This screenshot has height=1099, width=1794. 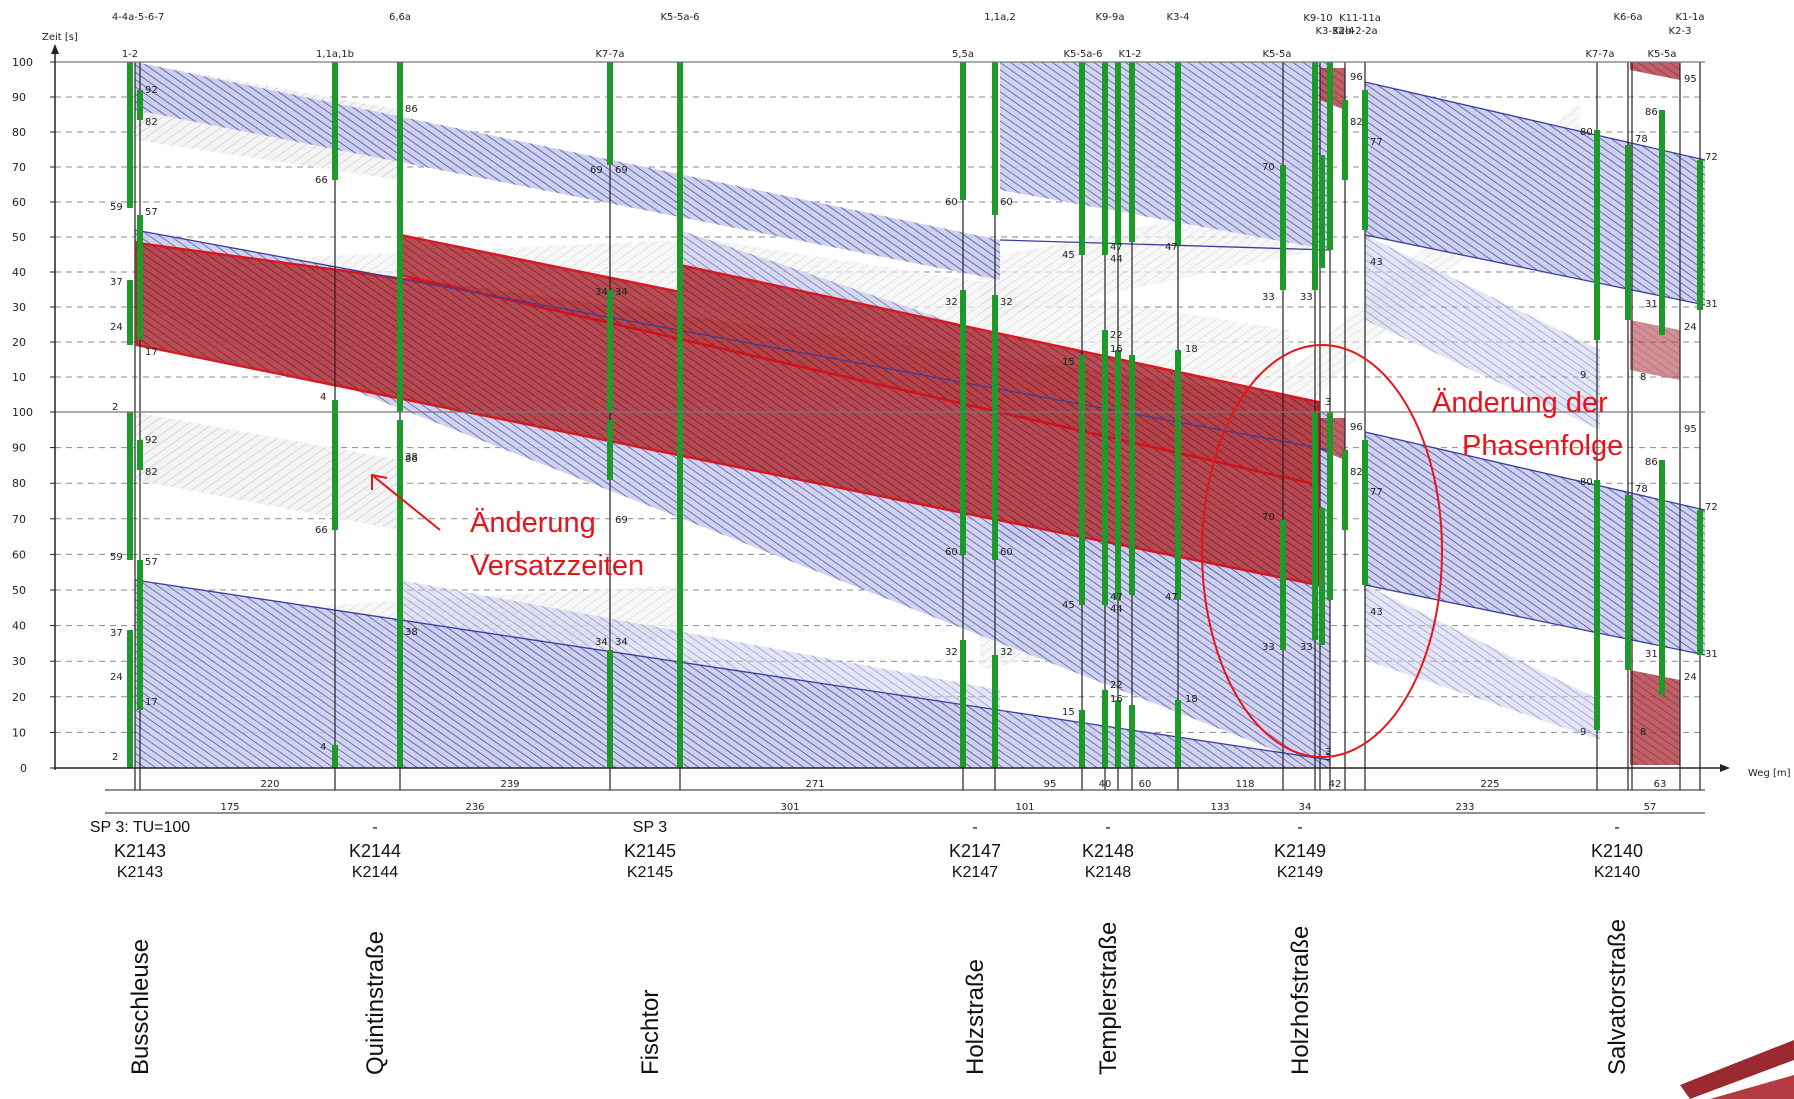 What do you see at coordinates (1116, 349) in the screenshot?
I see `time-label: 16` at bounding box center [1116, 349].